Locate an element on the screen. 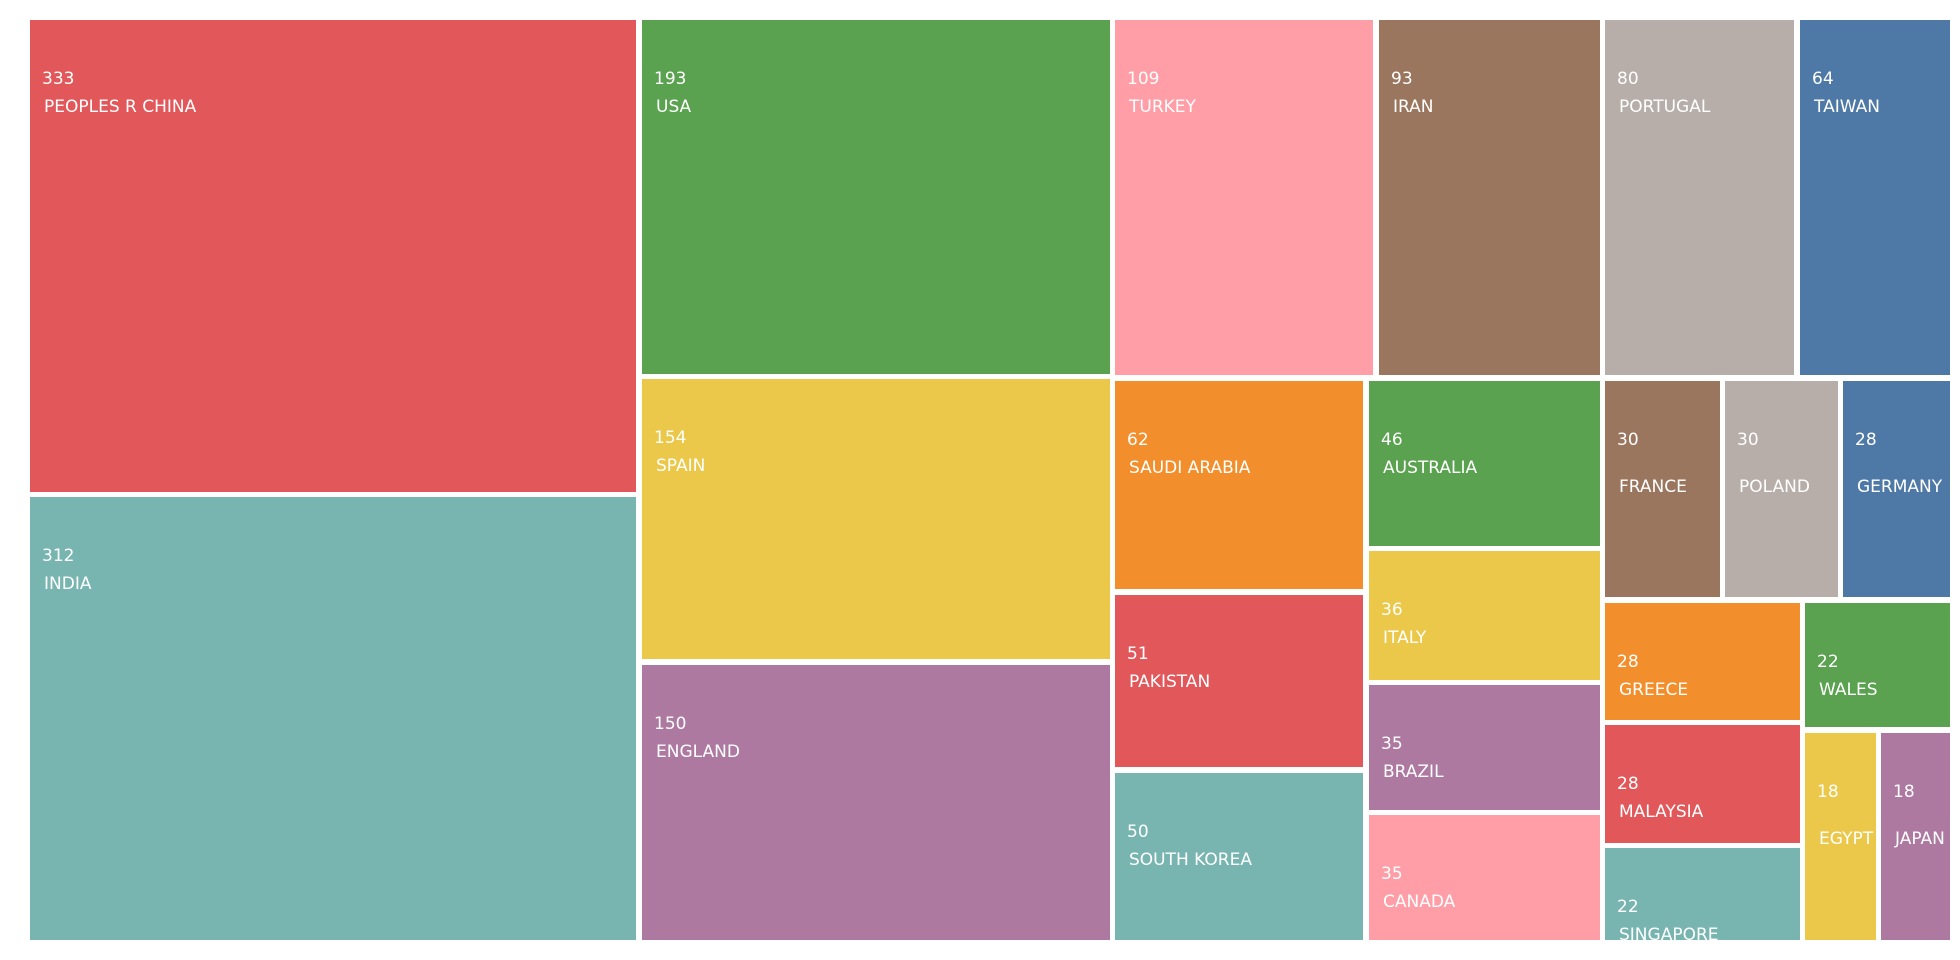 The height and width of the screenshot is (960, 1960). cell-iran: 93 IRAN is located at coordinates (1489, 197).